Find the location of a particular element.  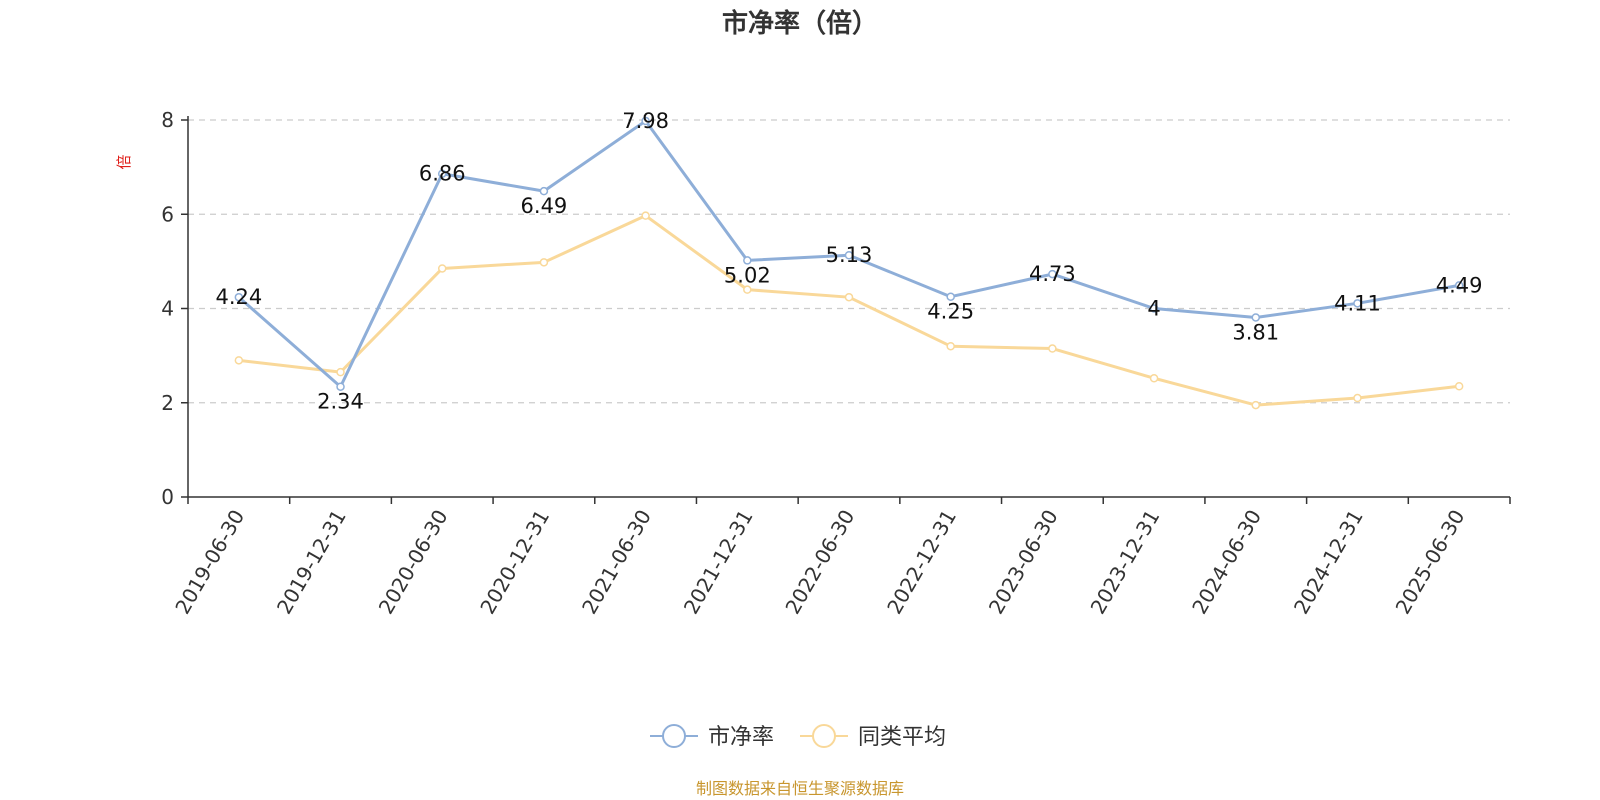

data-label: 5.13 is located at coordinates (849, 255).